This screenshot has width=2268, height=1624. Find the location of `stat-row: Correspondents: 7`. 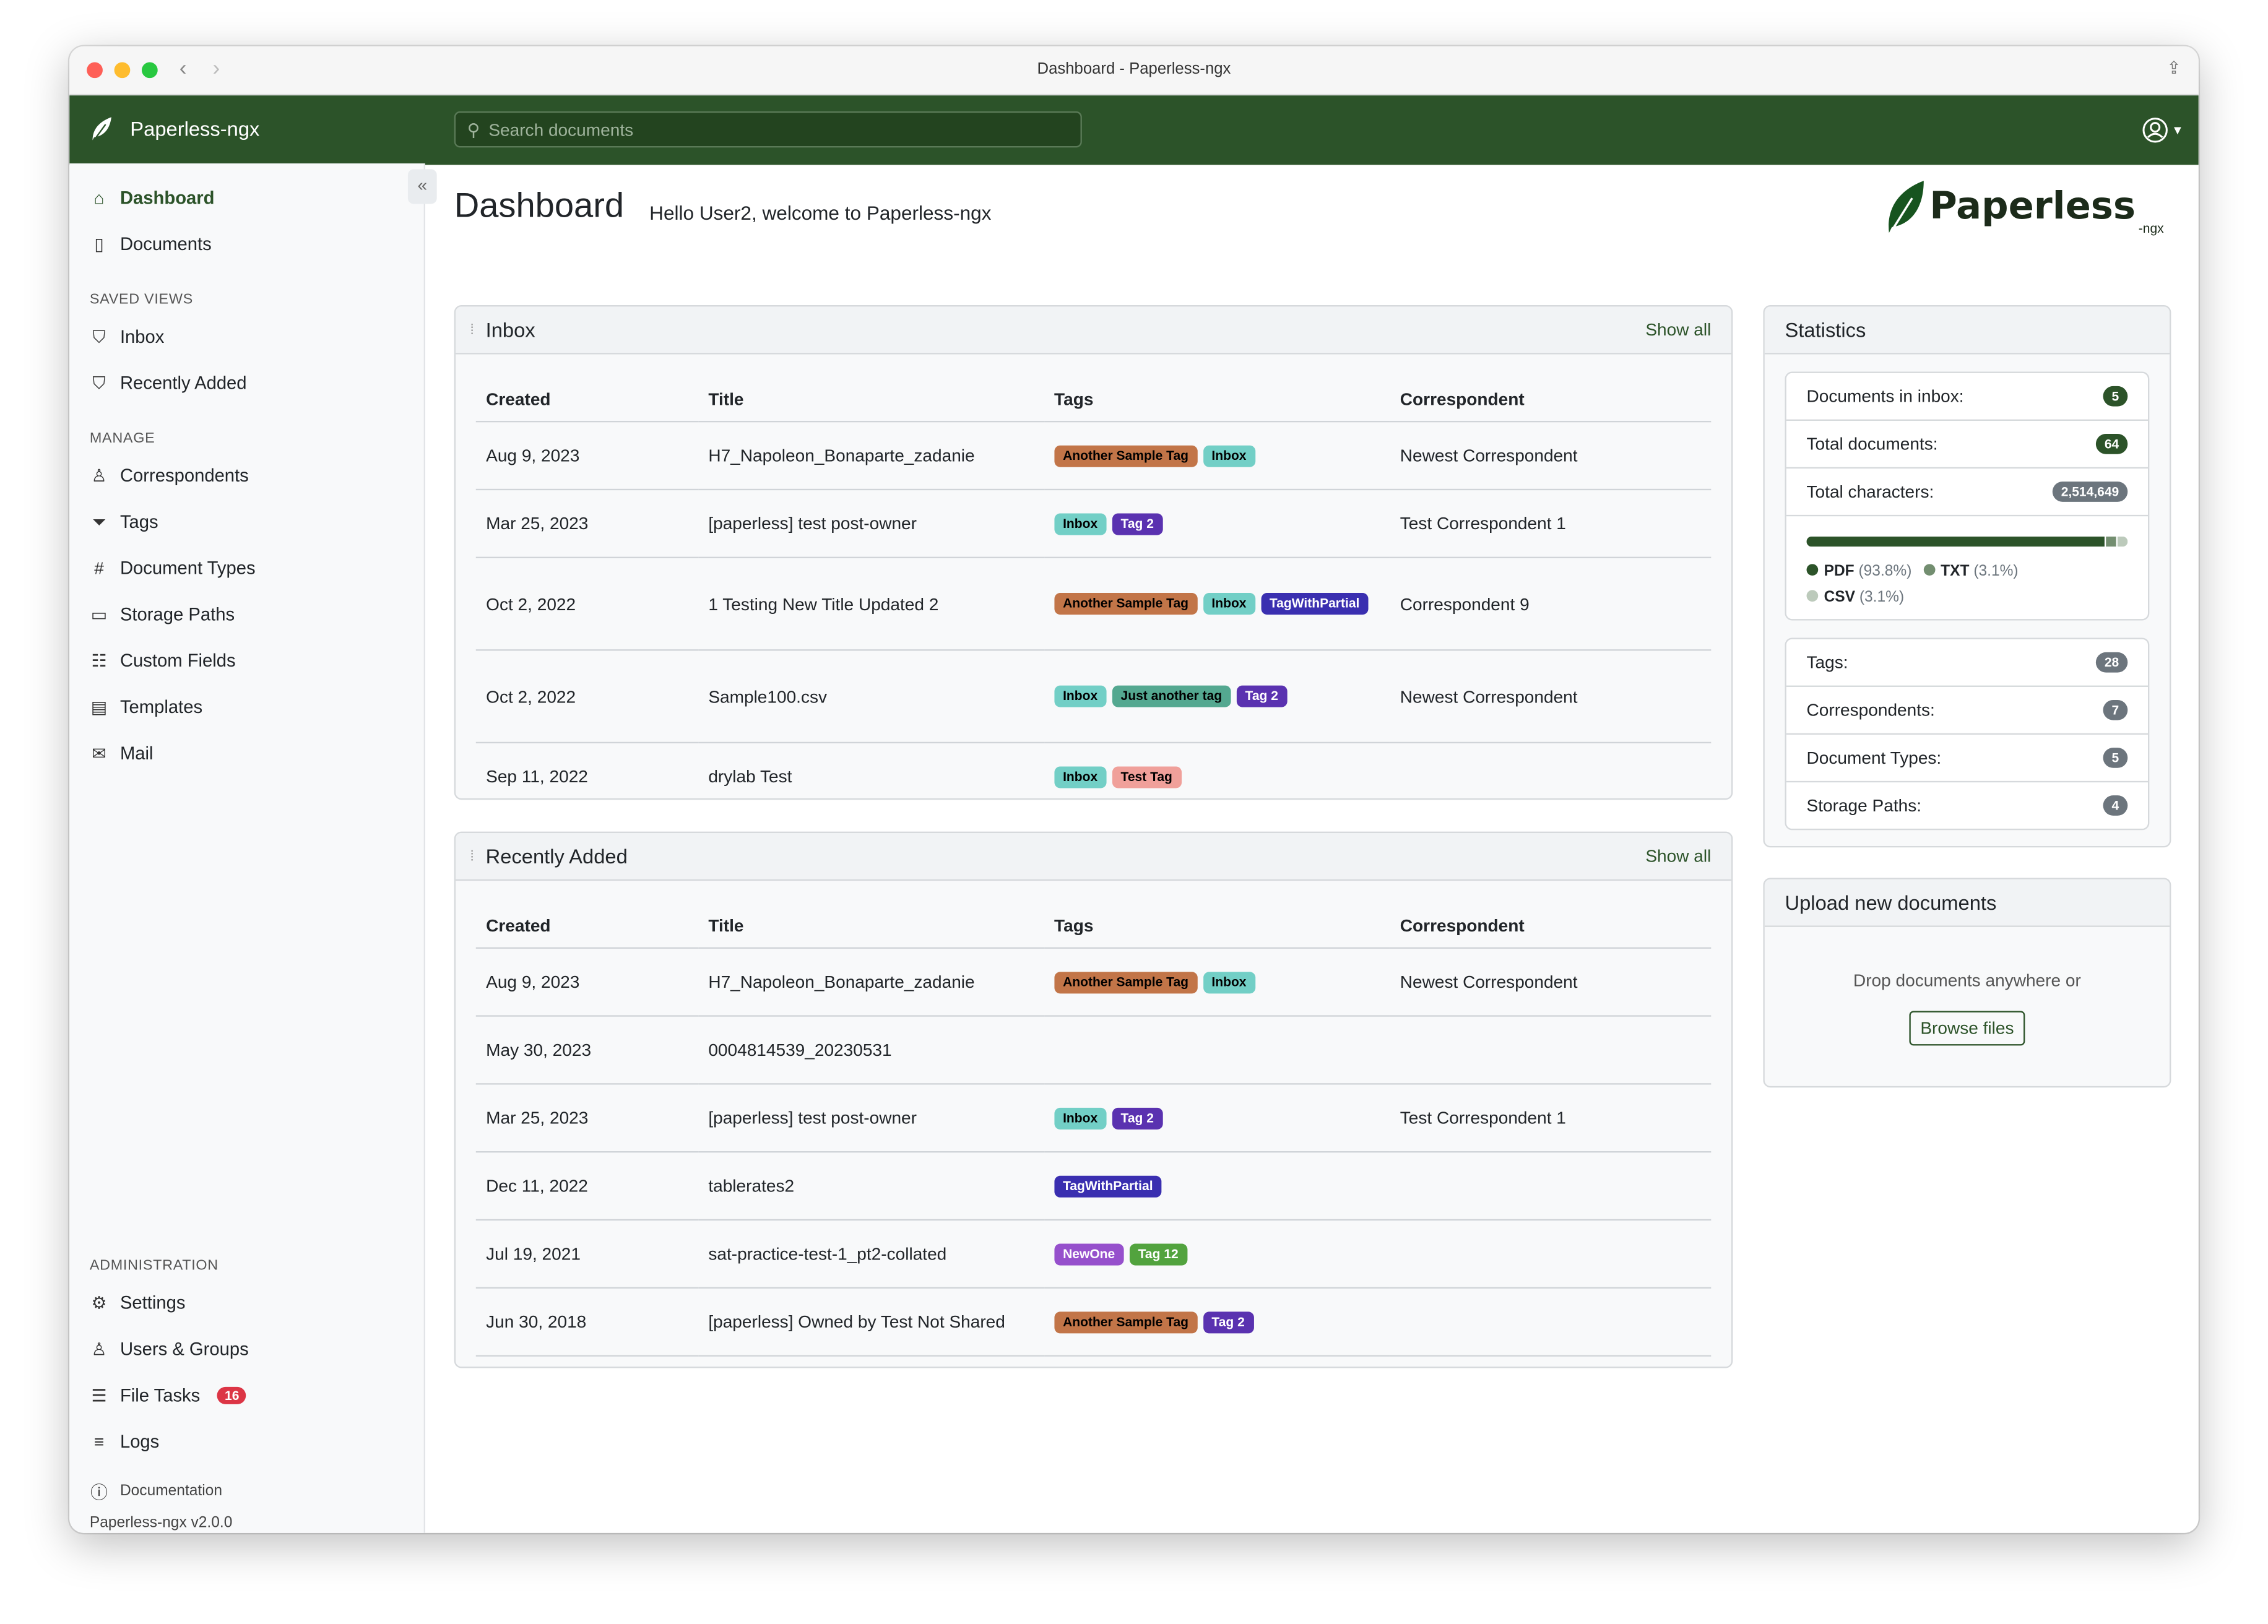

stat-row: Correspondents: 7 is located at coordinates (1967, 711).